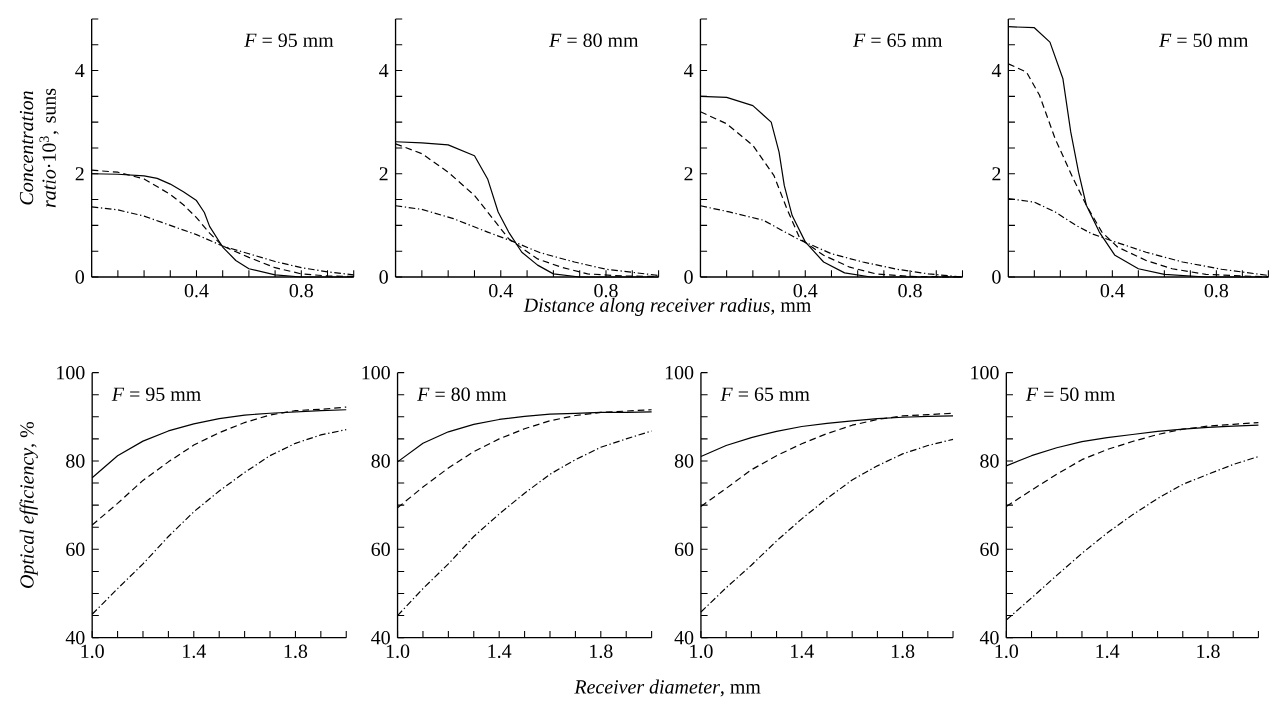 Image resolution: width=1275 pixels, height=704 pixels. Describe the element at coordinates (667, 306) in the screenshot. I see `x-axis-title: Distance along receiver radius, mm` at that location.